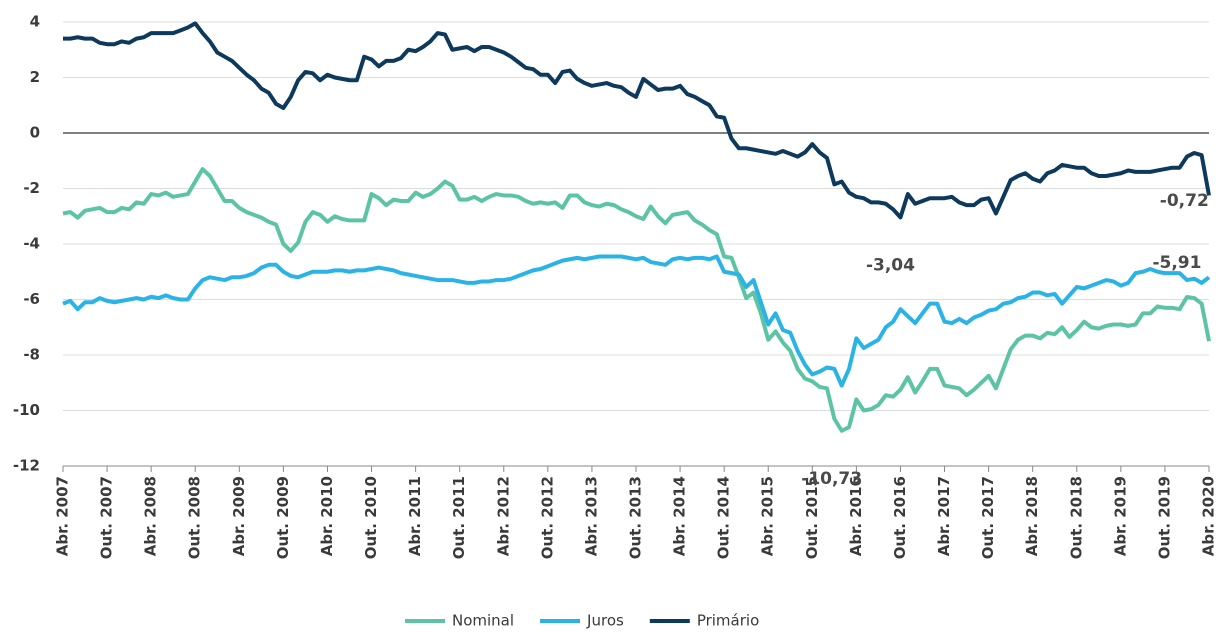 Image resolution: width=1218 pixels, height=632 pixels. What do you see at coordinates (151, 516) in the screenshot?
I see `x-tick-label: Abr. 2008` at bounding box center [151, 516].